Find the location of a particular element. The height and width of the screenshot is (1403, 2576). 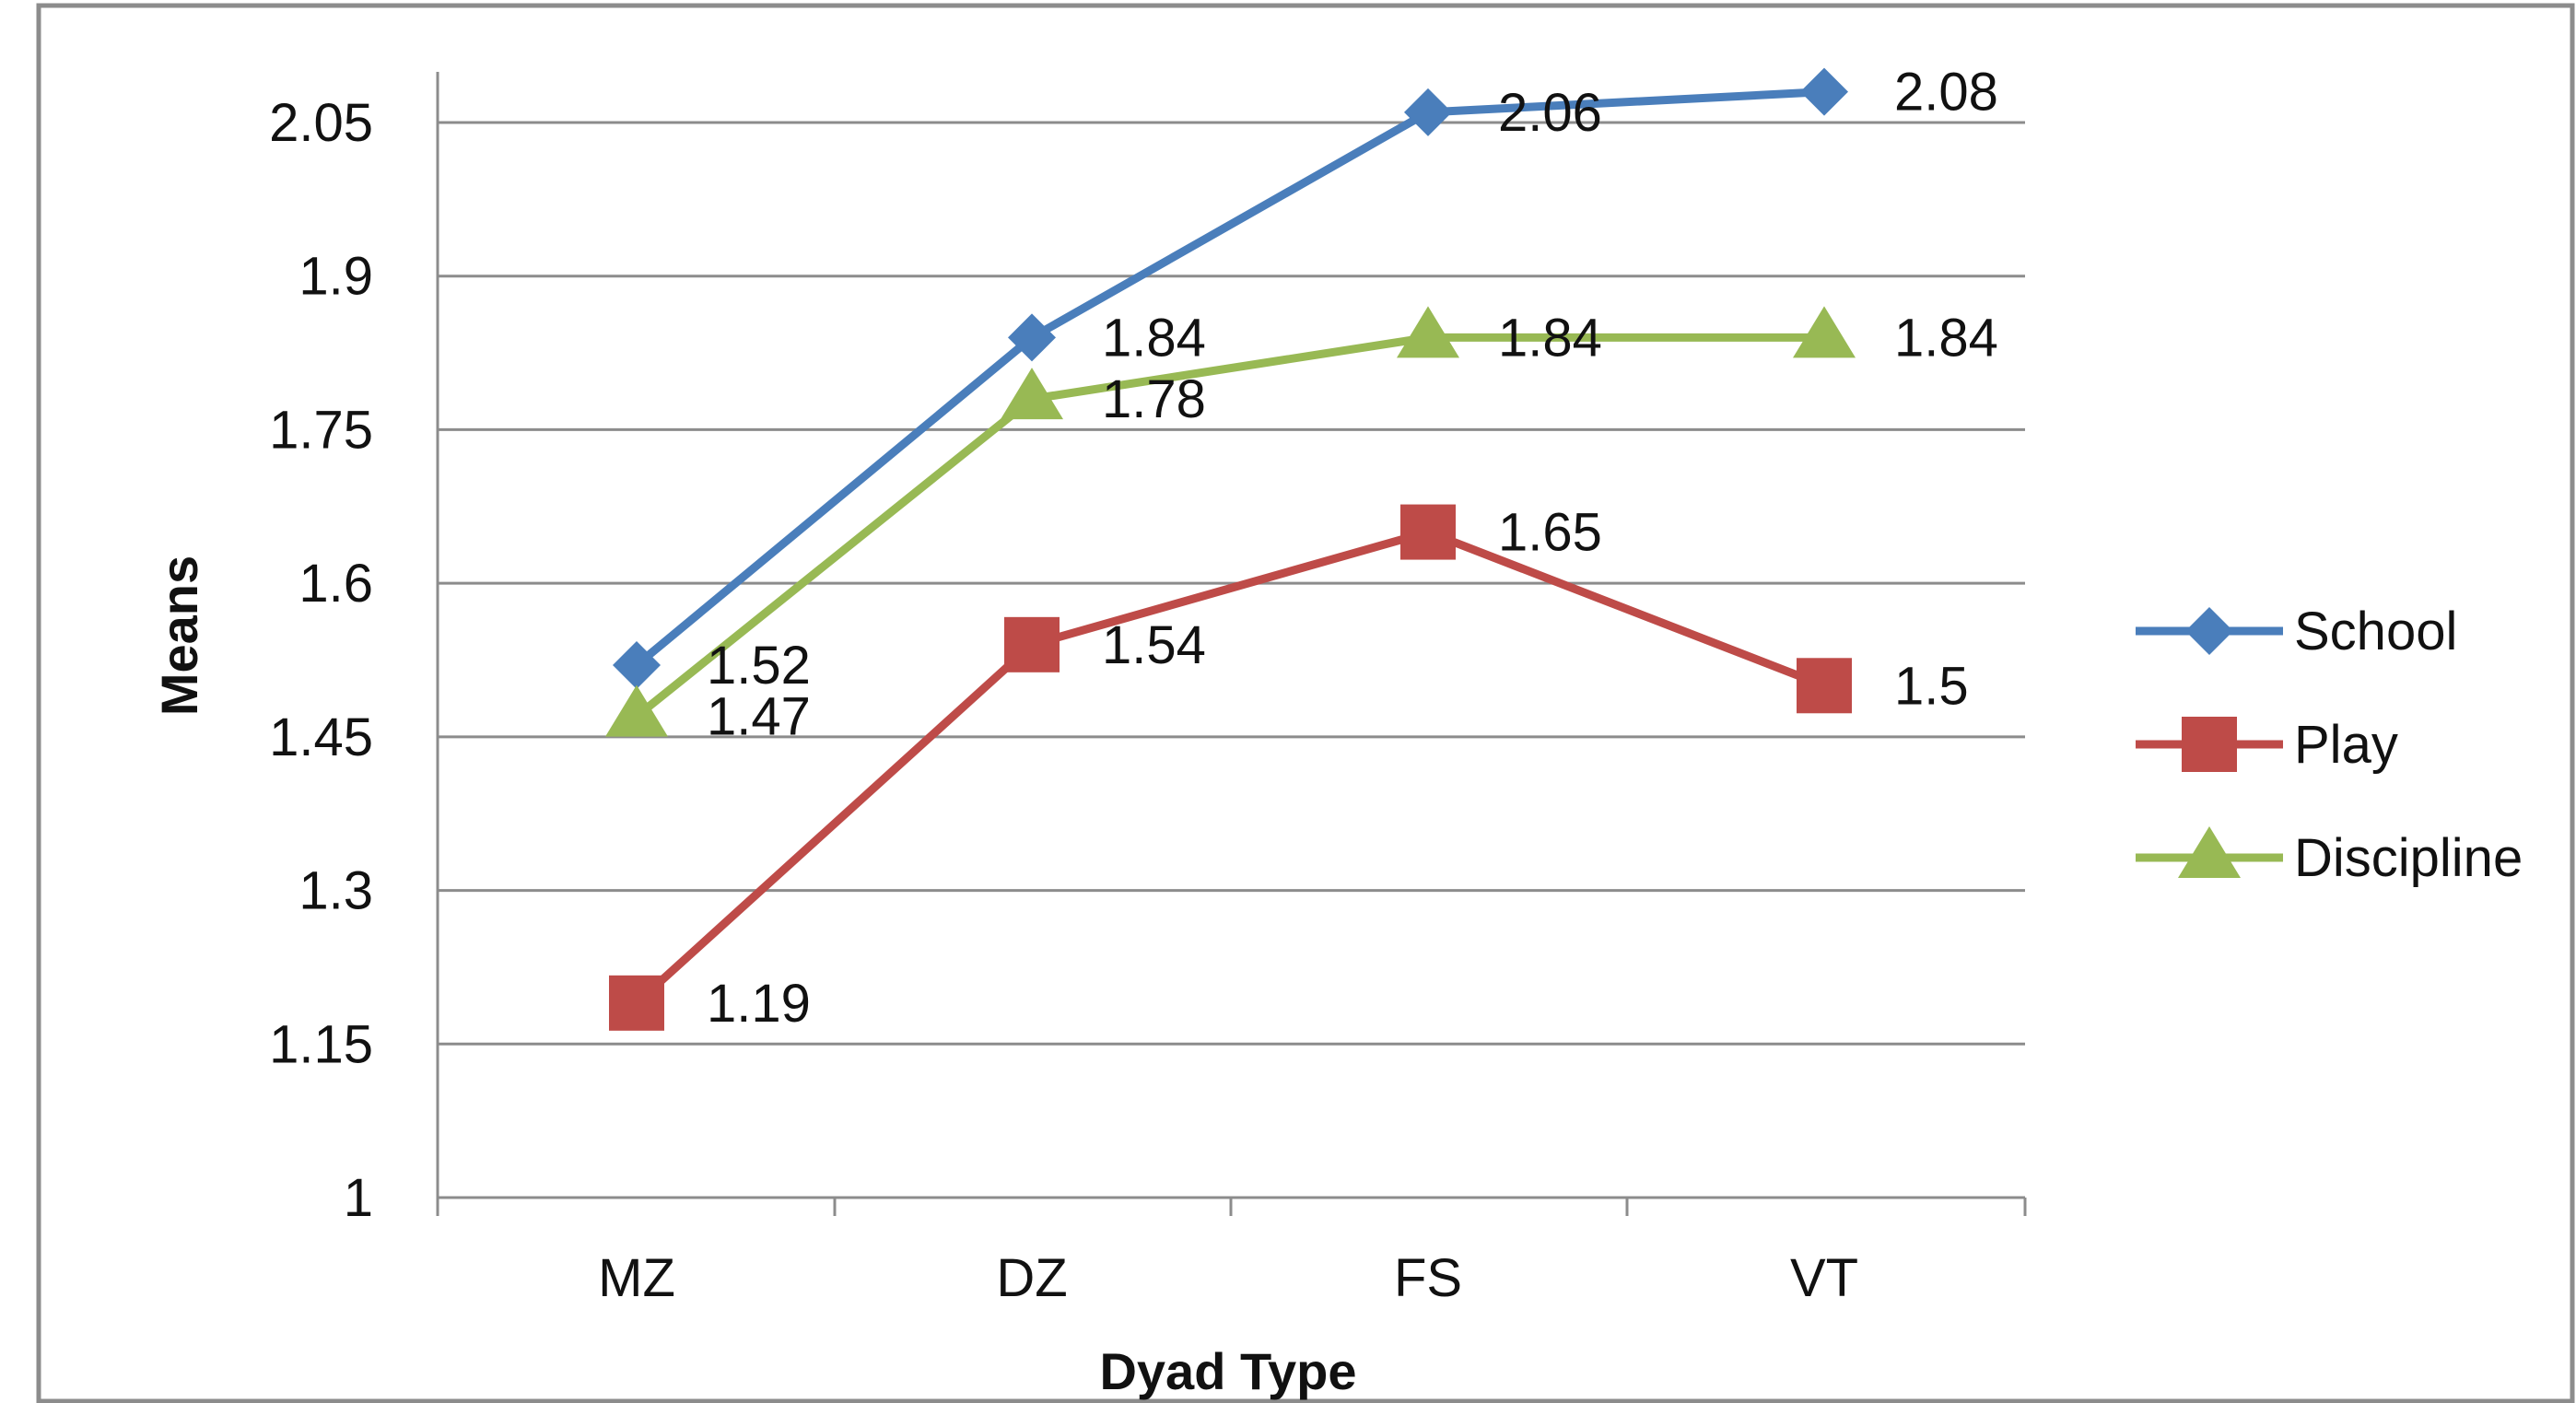

x-tick-label: FS is located at coordinates (1428, 1278).